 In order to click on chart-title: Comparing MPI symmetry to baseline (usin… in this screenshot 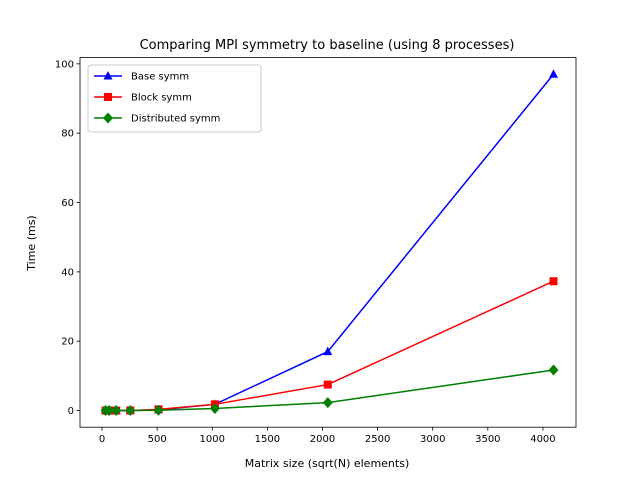, I will do `click(327, 45)`.